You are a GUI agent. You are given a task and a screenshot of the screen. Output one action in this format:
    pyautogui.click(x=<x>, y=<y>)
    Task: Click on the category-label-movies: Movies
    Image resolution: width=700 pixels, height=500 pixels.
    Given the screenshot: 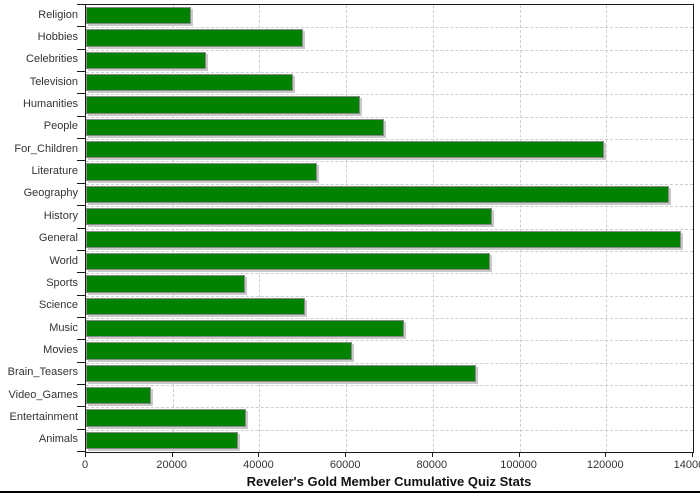 What is the action you would take?
    pyautogui.click(x=60, y=349)
    